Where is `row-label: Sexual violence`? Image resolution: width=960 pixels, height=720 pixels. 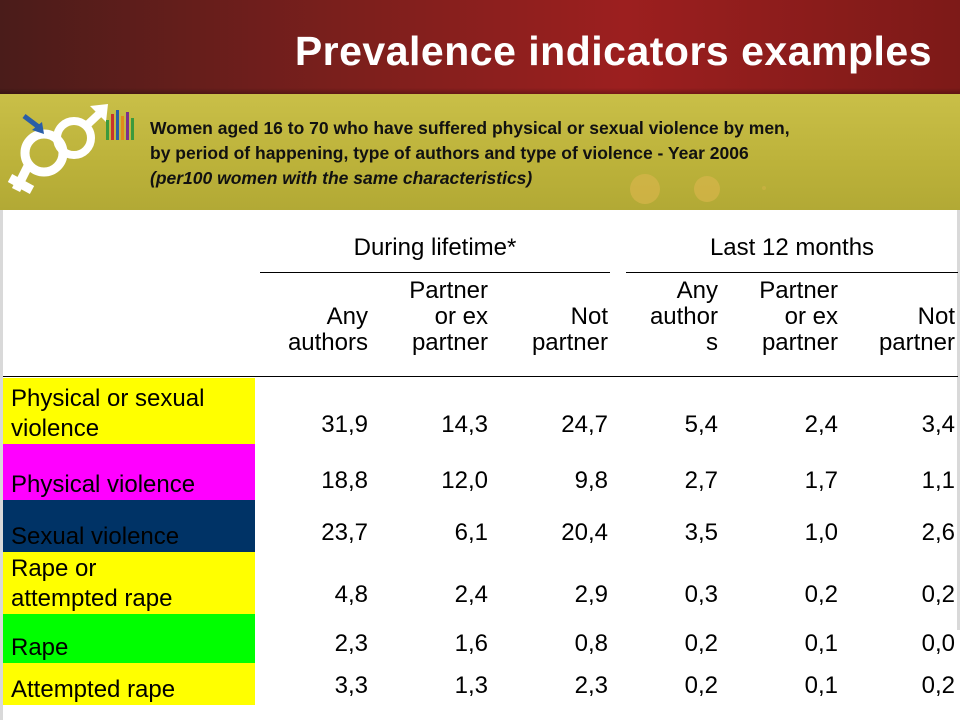 row-label: Sexual violence is located at coordinates (129, 526).